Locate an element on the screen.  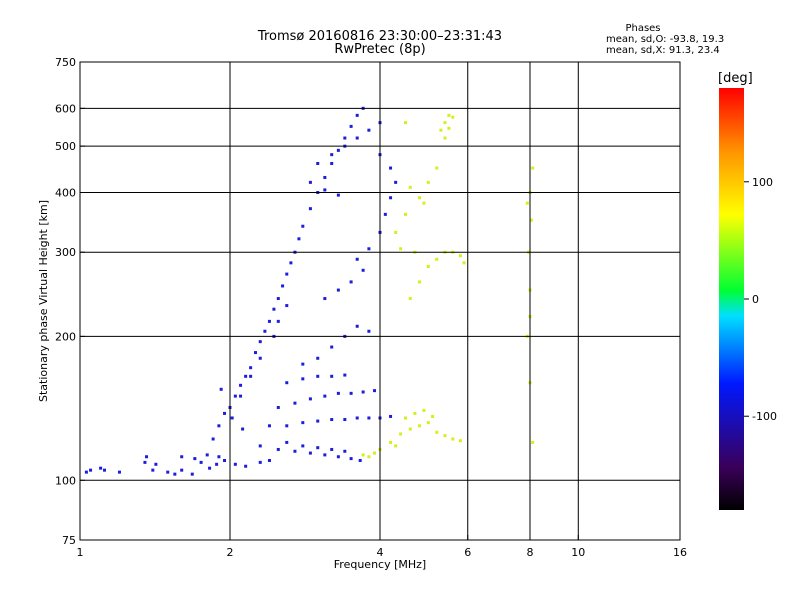
y-tick-label: 75 is located at coordinates (69, 540).